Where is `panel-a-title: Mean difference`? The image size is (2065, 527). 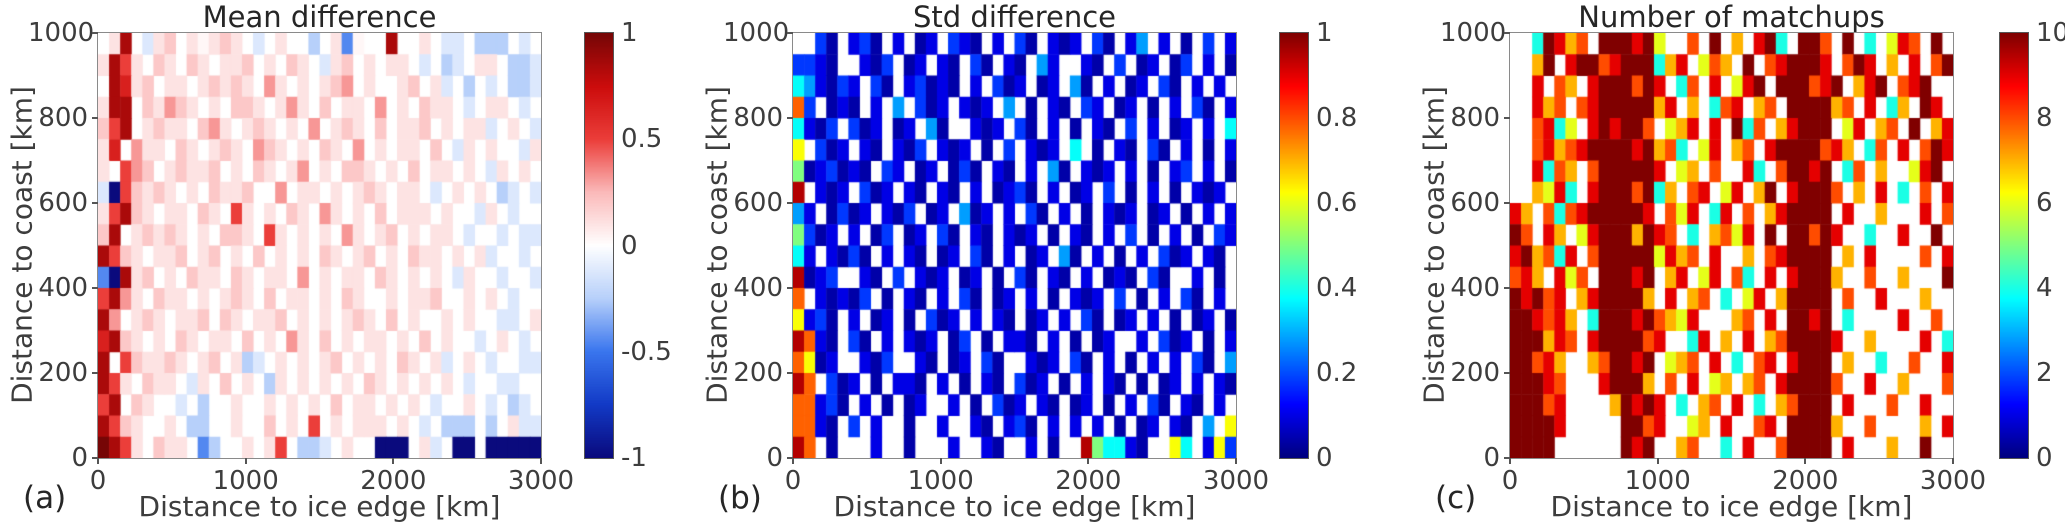 panel-a-title: Mean difference is located at coordinates (319, 17).